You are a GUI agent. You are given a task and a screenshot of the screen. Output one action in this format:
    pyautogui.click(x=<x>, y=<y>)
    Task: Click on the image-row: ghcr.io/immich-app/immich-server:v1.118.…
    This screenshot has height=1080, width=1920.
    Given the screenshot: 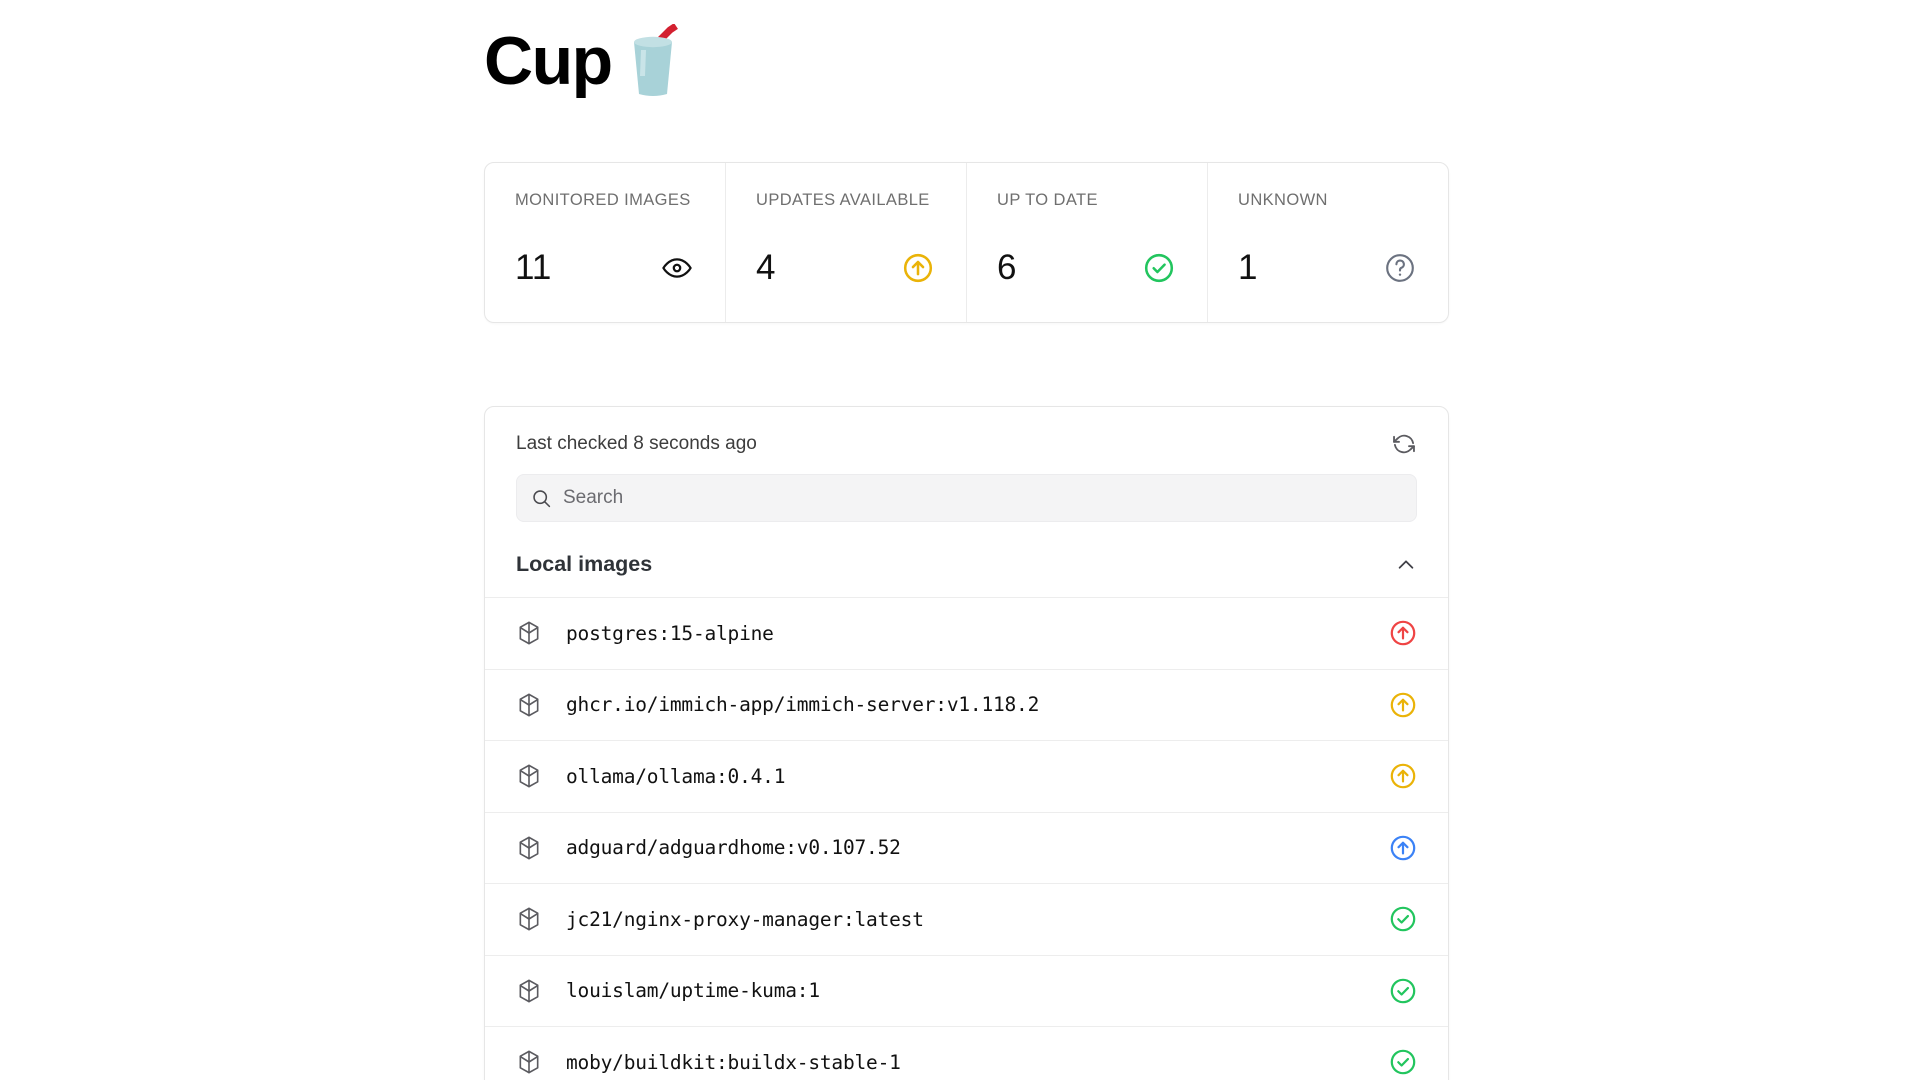 What is the action you would take?
    pyautogui.click(x=966, y=704)
    